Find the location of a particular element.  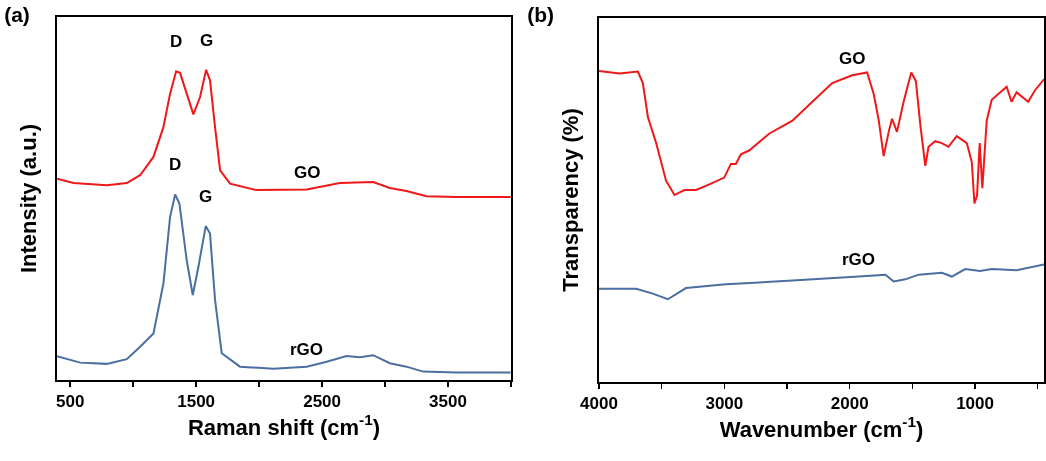

x-tick-label: 2000 is located at coordinates (849, 404).